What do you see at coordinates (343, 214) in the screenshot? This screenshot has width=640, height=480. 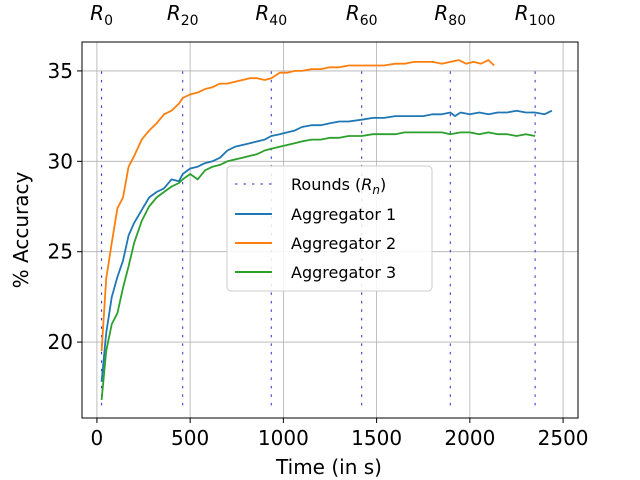 I see `legend-label-1: Aggregator 1` at bounding box center [343, 214].